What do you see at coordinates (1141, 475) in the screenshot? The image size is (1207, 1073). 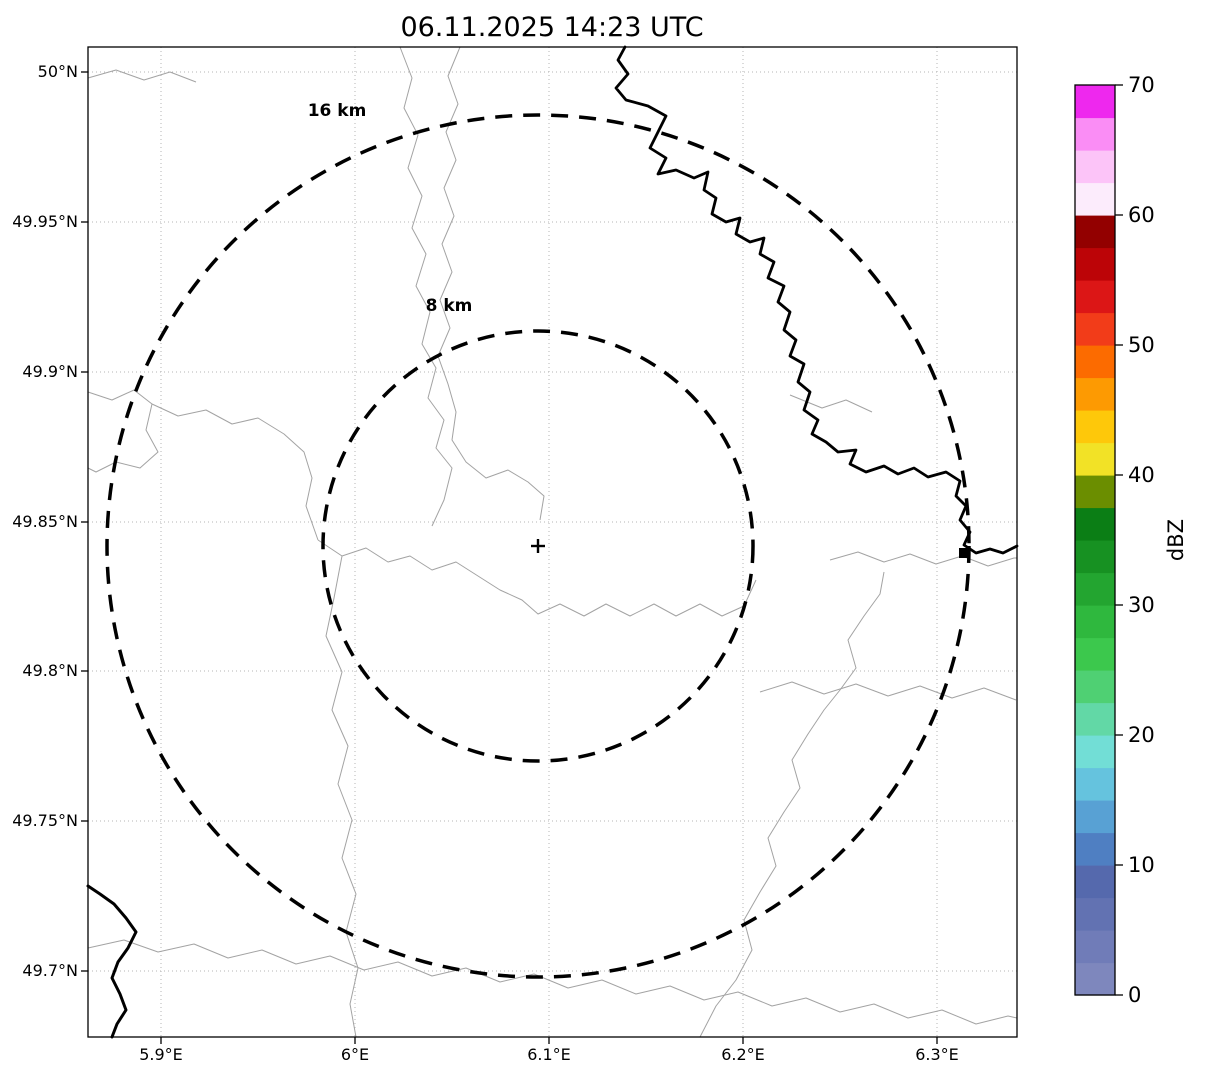 I see `colorbar-tick-label: 40` at bounding box center [1141, 475].